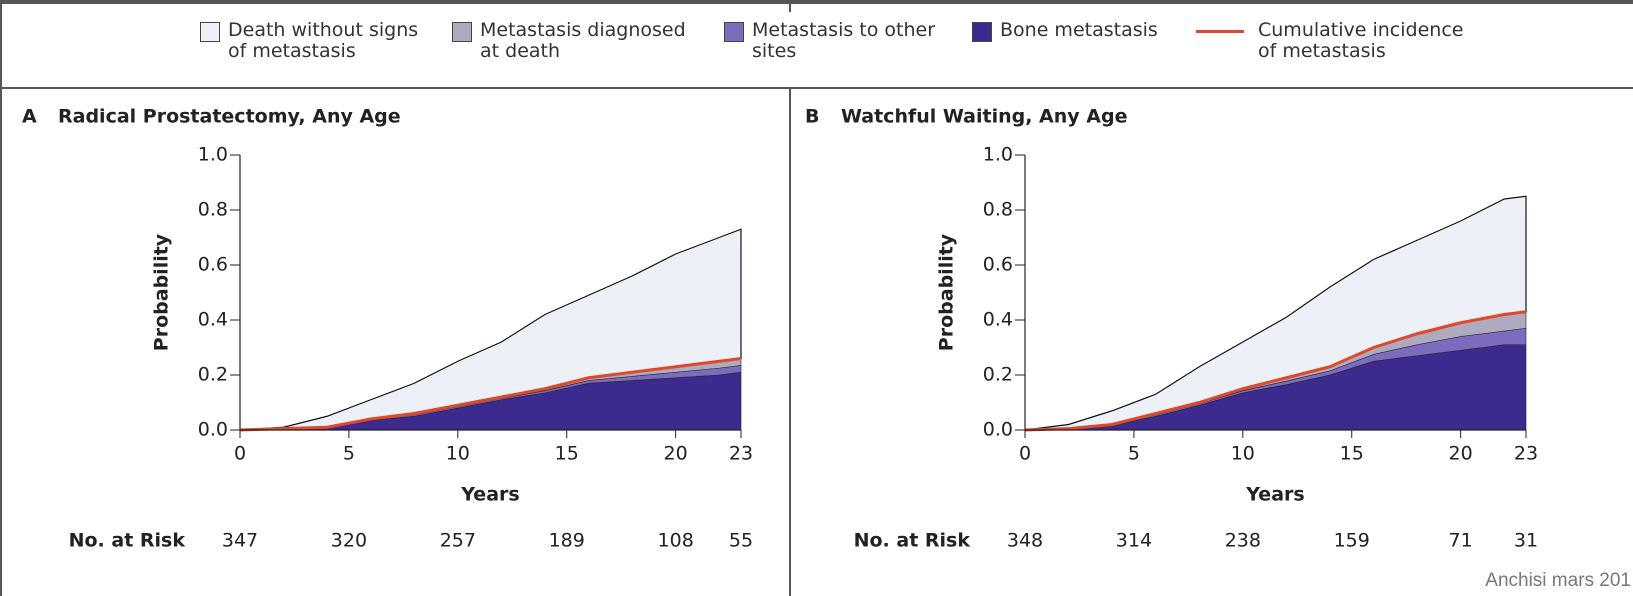 This screenshot has width=1633, height=596. I want to click on at-risk-value: 348, so click(1025, 541).